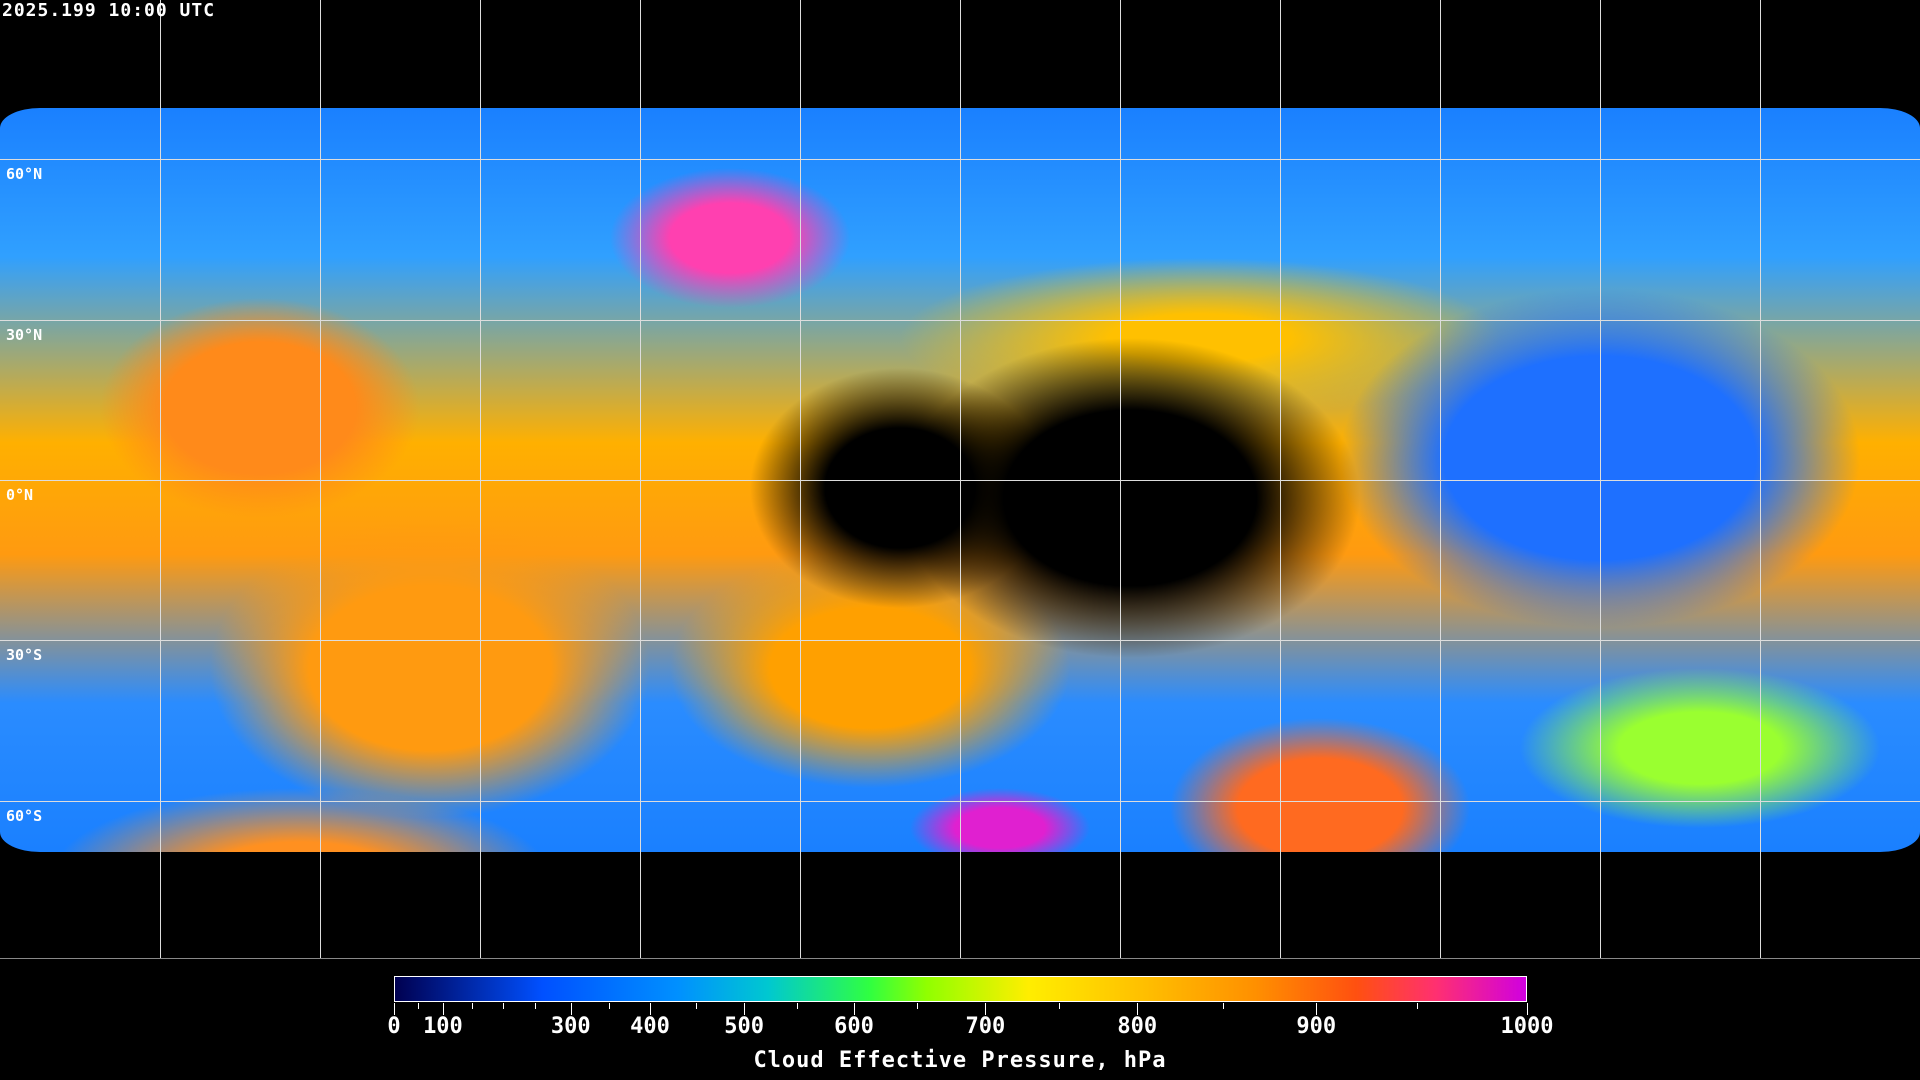 The width and height of the screenshot is (1920, 1080). Describe the element at coordinates (24, 335) in the screenshot. I see `latitude-label: 30°N` at that location.